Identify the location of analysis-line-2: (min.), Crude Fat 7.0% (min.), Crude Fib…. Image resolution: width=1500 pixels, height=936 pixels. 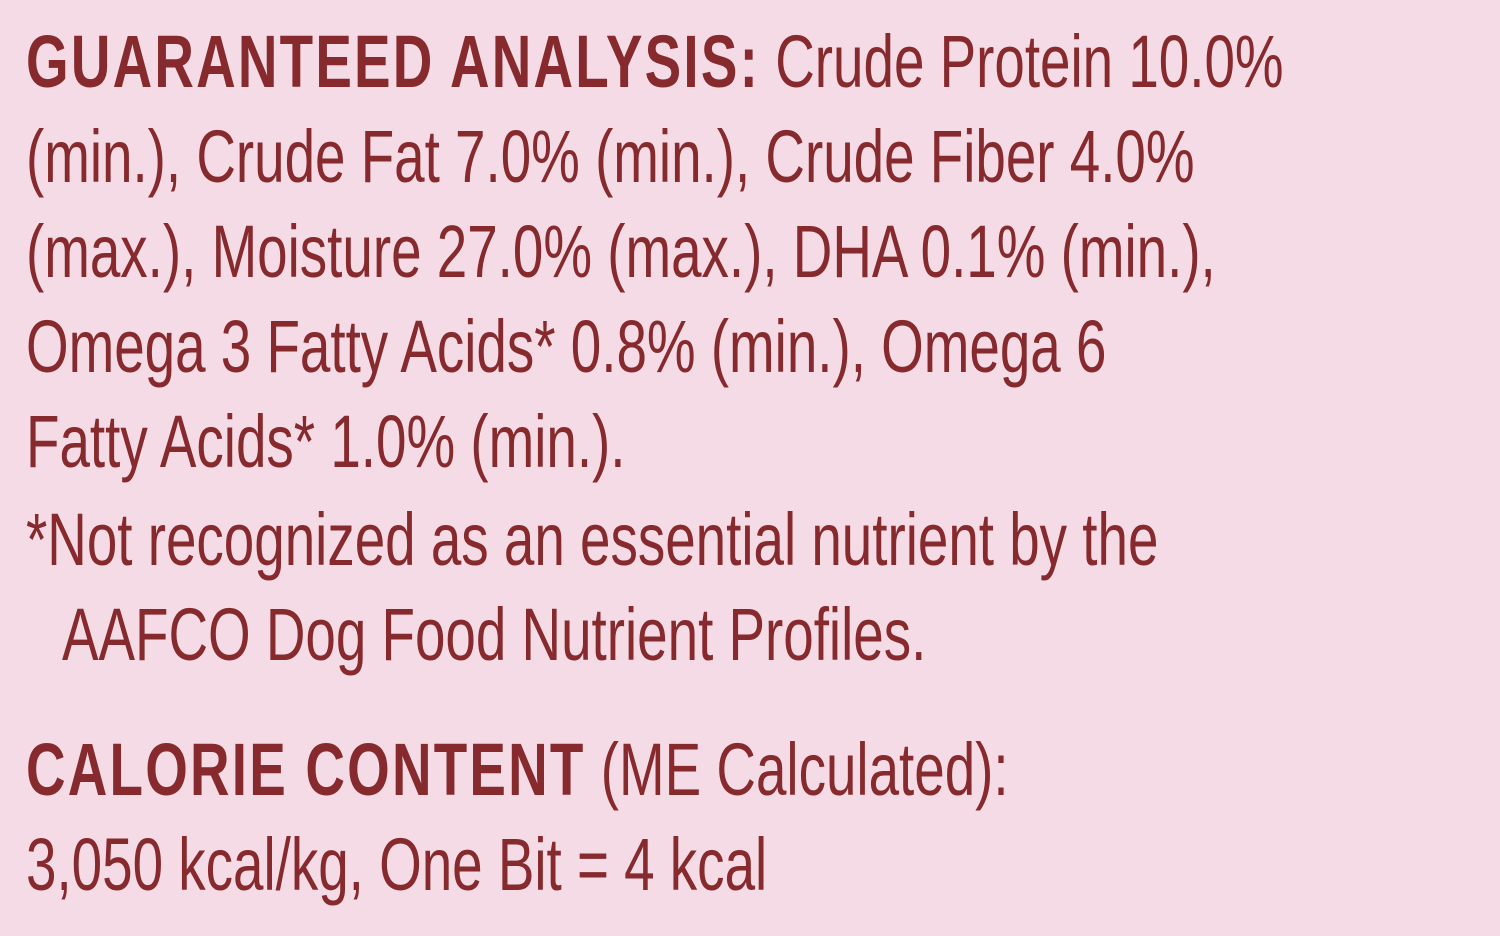
(610, 156).